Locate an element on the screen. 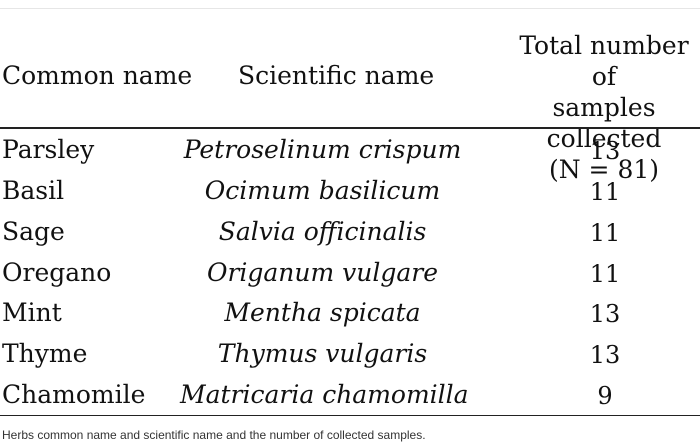 The height and width of the screenshot is (445, 700). cell-scientific-name: Salvia officinalis is located at coordinates (322, 231).